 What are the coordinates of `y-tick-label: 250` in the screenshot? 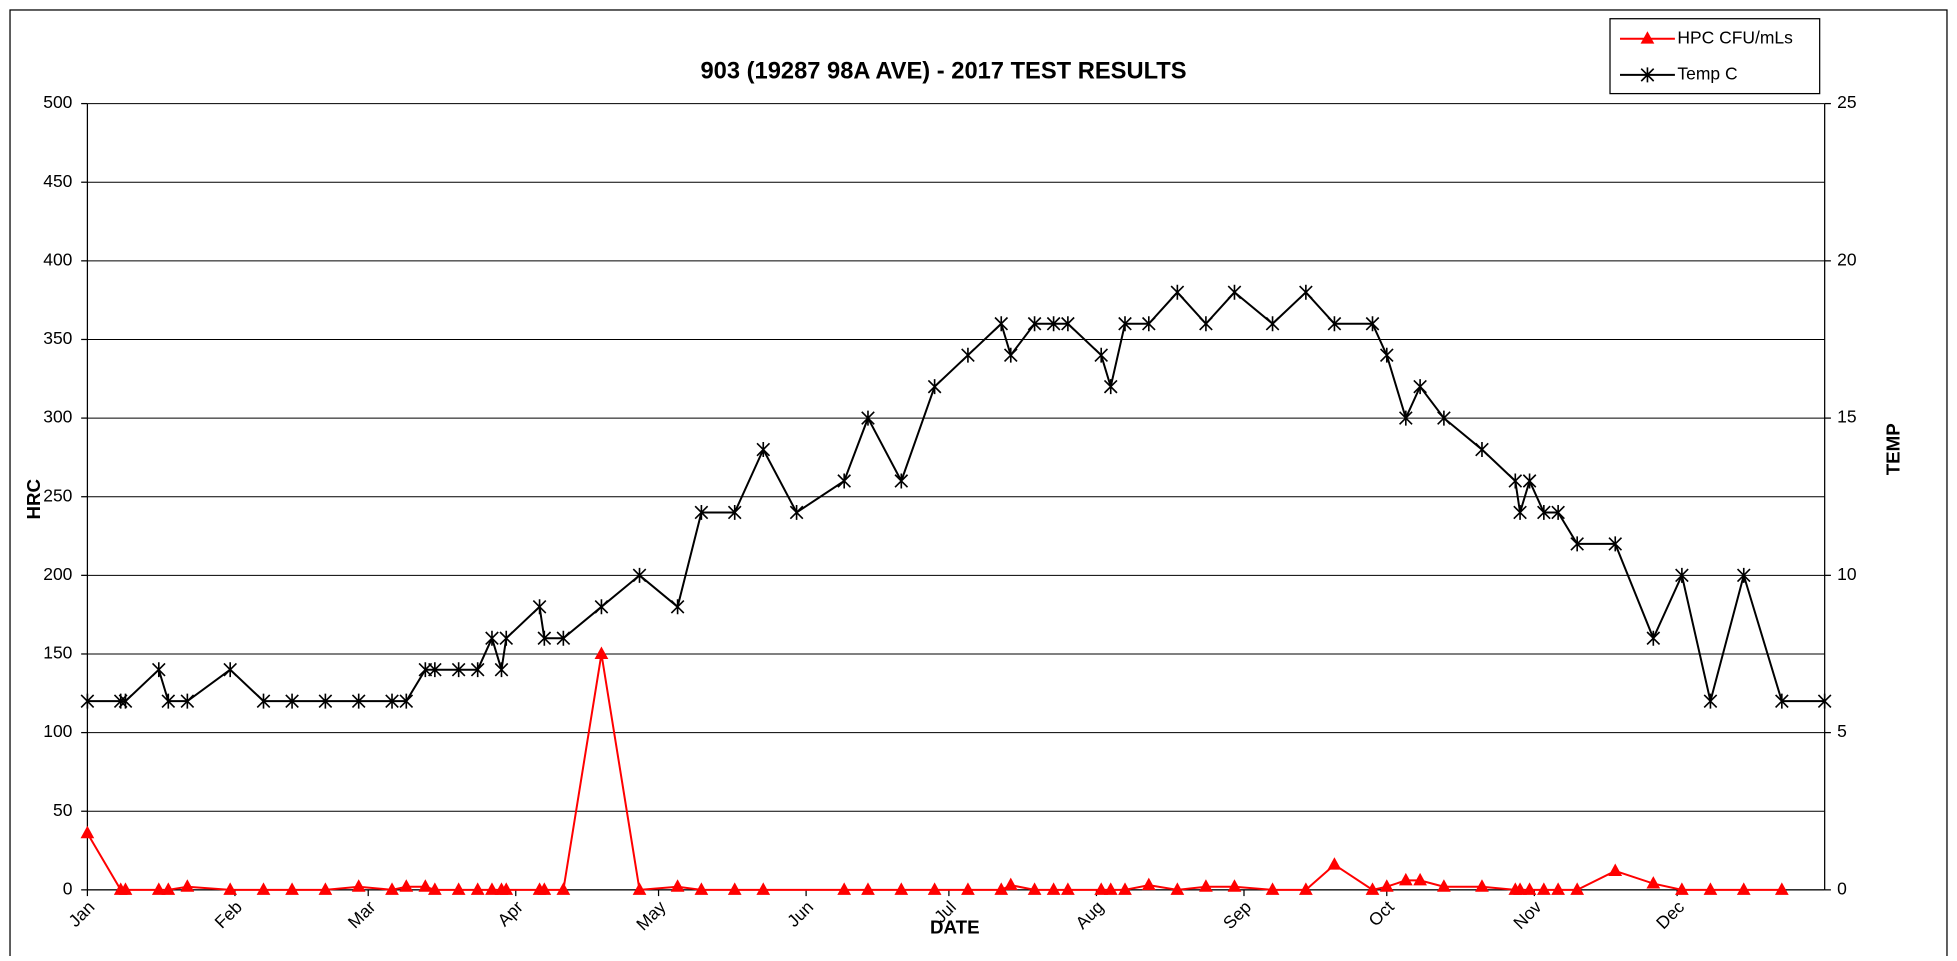 It's located at (57, 495).